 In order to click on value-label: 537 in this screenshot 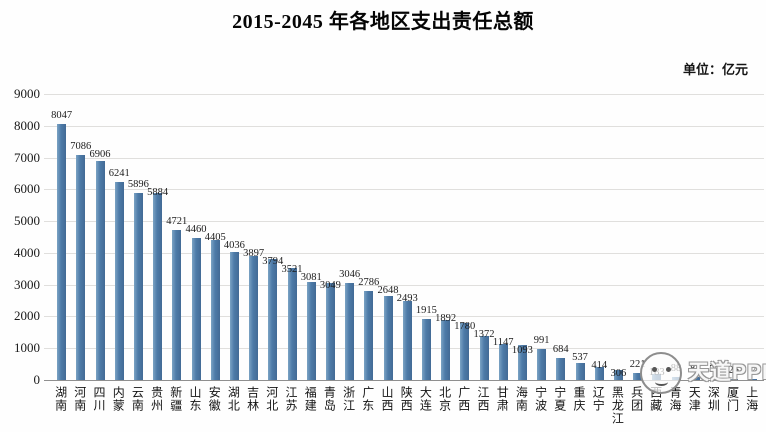, I will do `click(580, 358)`.